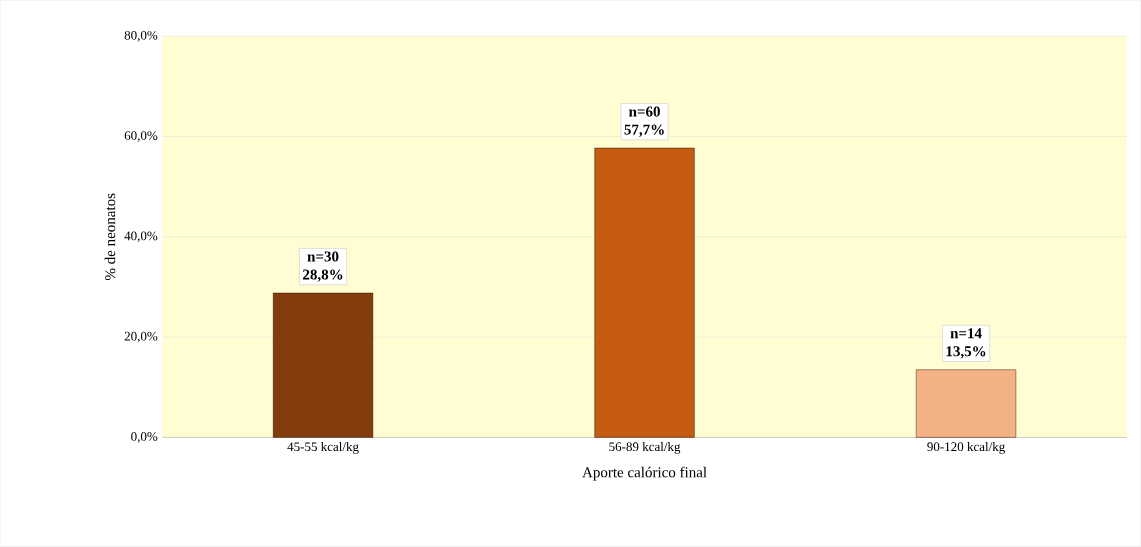 The image size is (1141, 547). What do you see at coordinates (323, 448) in the screenshot?
I see `x-tick-label: 45-55 kcal/kg` at bounding box center [323, 448].